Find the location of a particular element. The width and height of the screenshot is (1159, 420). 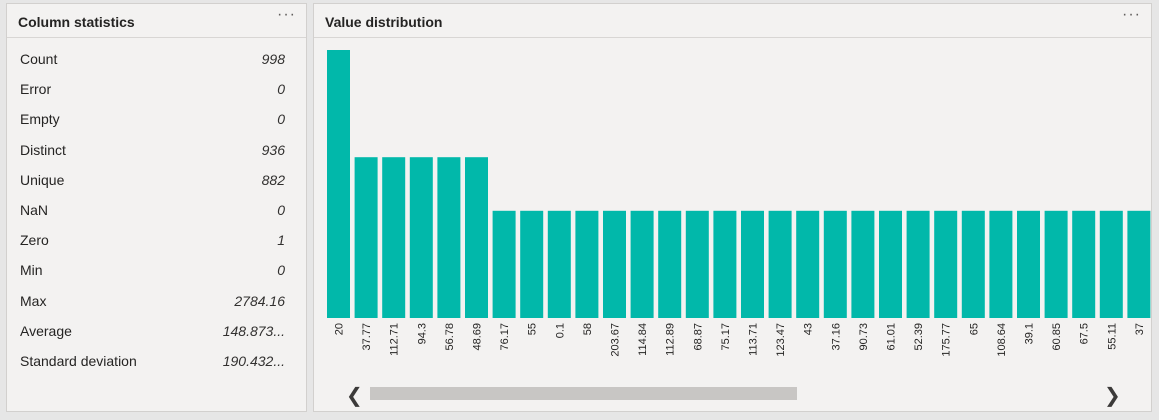

stat-row: NaN 0 is located at coordinates (156, 210).